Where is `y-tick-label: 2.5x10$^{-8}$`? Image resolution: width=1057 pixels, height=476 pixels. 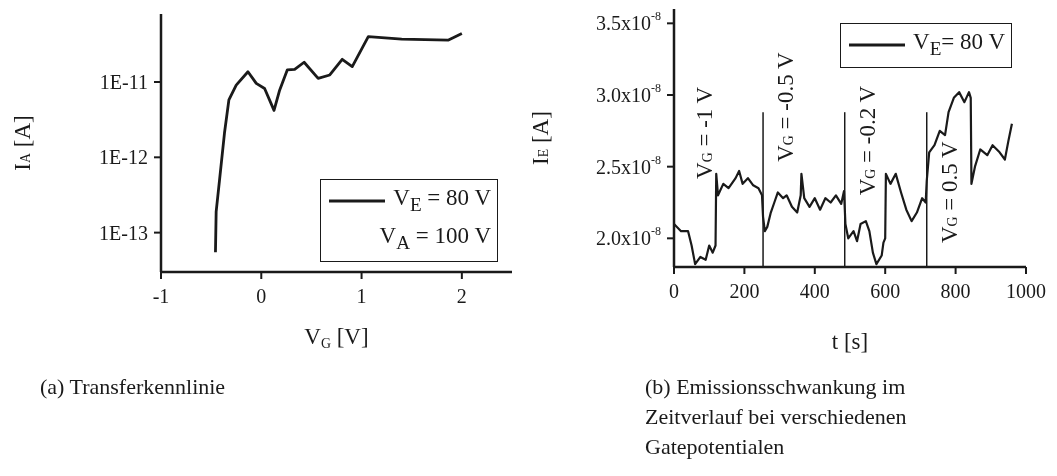 y-tick-label: 2.5x10$^{-8}$ is located at coordinates (628, 165).